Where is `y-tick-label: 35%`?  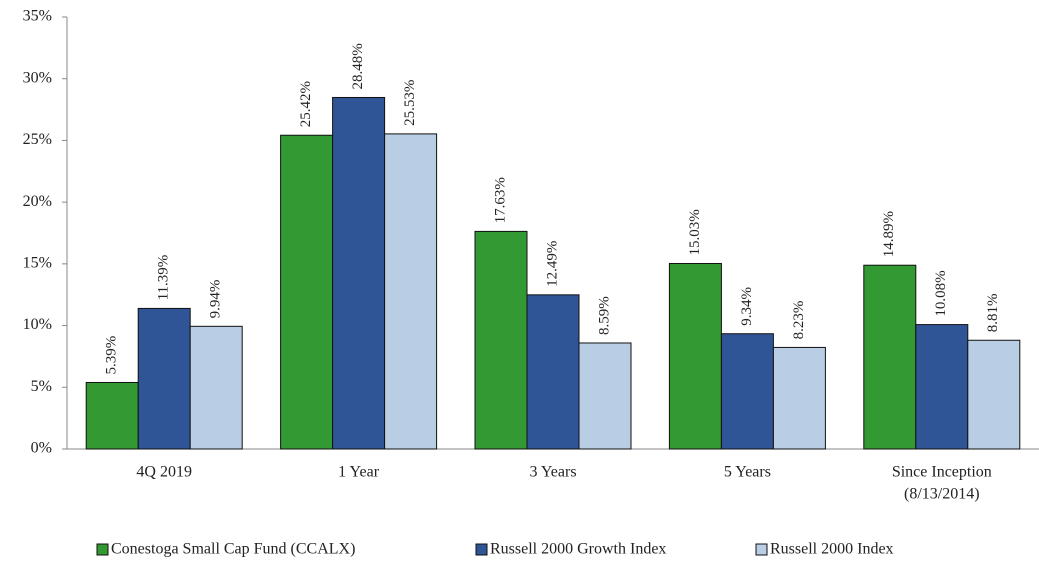 y-tick-label: 35% is located at coordinates (37, 16).